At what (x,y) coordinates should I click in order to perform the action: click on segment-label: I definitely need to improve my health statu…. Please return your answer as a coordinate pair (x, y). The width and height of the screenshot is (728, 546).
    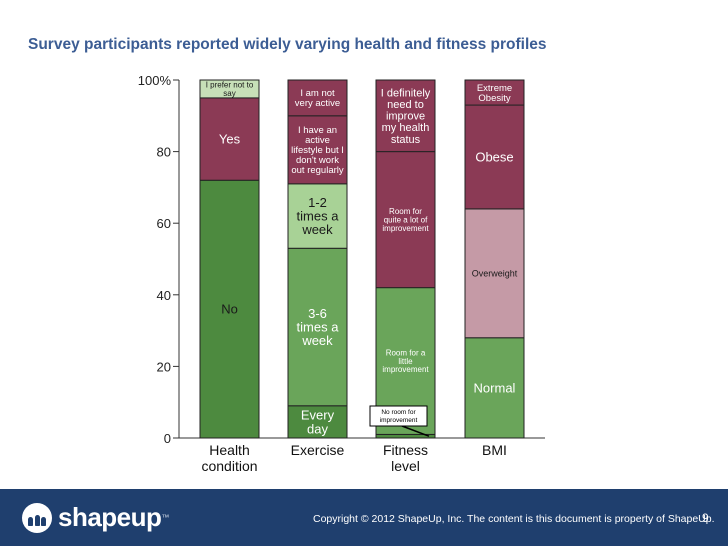
    Looking at the image, I should click on (406, 117).